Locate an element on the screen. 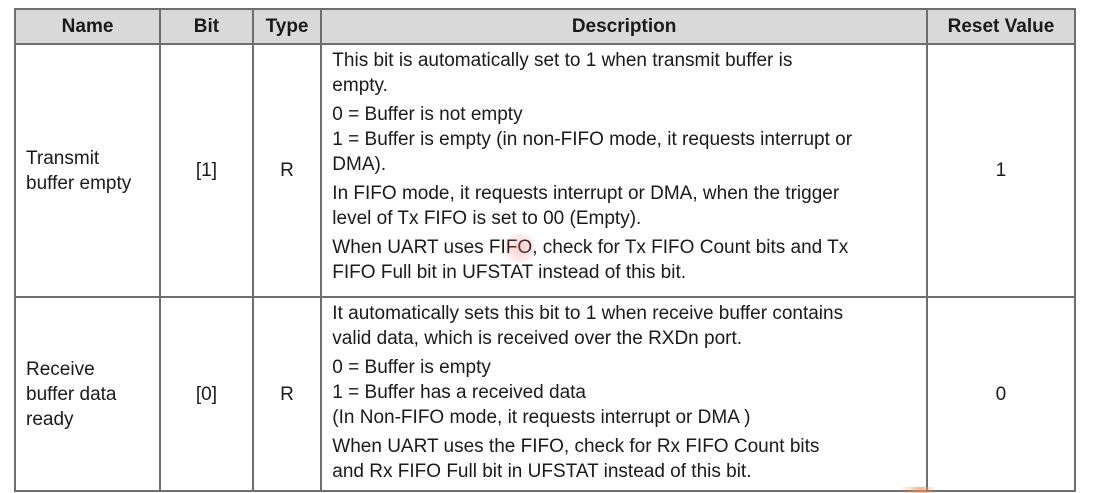 The image size is (1097, 493). header-name: Name is located at coordinates (87, 26).